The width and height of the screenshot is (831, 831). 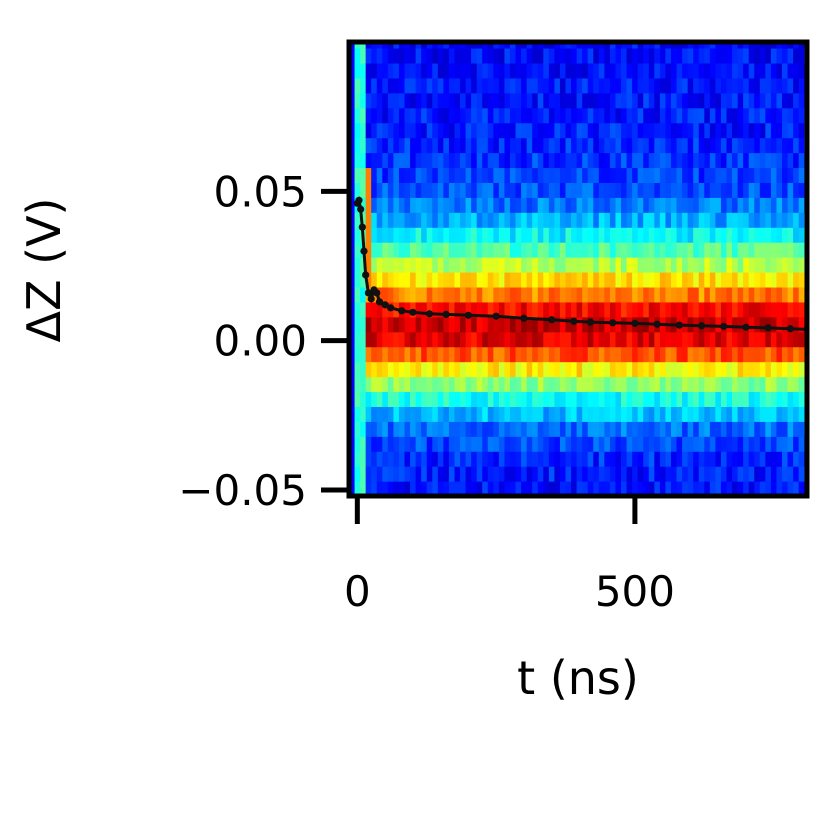 What do you see at coordinates (260, 191) in the screenshot?
I see `y-tick-label: 0.05` at bounding box center [260, 191].